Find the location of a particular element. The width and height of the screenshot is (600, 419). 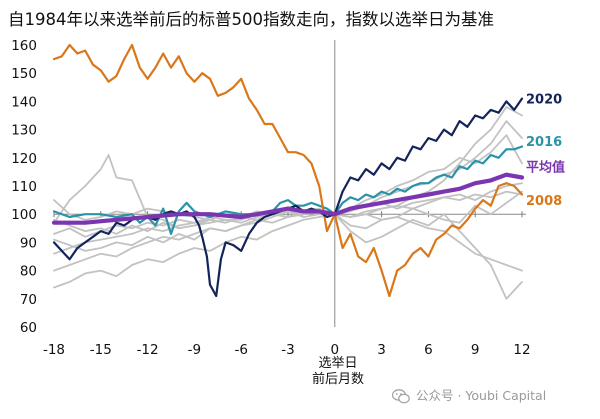

y-tick-label: 60 is located at coordinates (28, 328).